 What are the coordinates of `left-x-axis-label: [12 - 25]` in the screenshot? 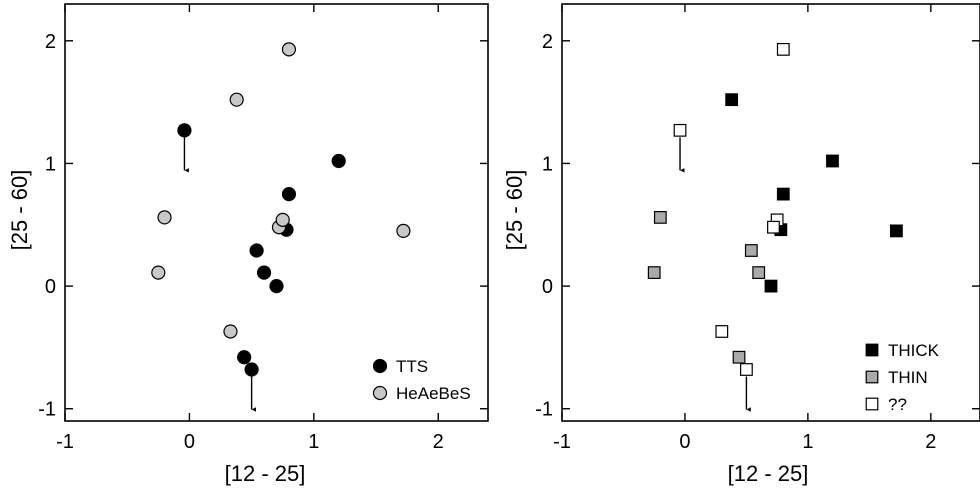 It's located at (265, 473).